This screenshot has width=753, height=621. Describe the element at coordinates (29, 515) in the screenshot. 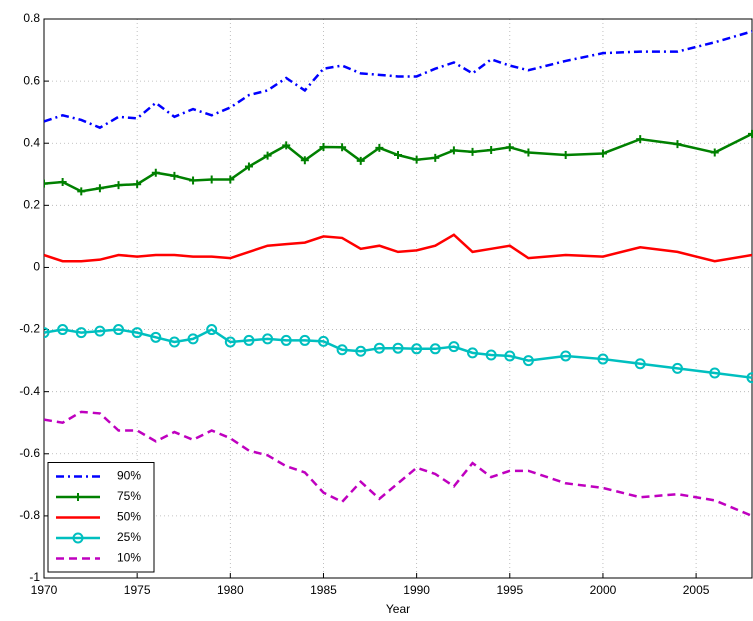

I see `y-tick-label: -0.8` at that location.